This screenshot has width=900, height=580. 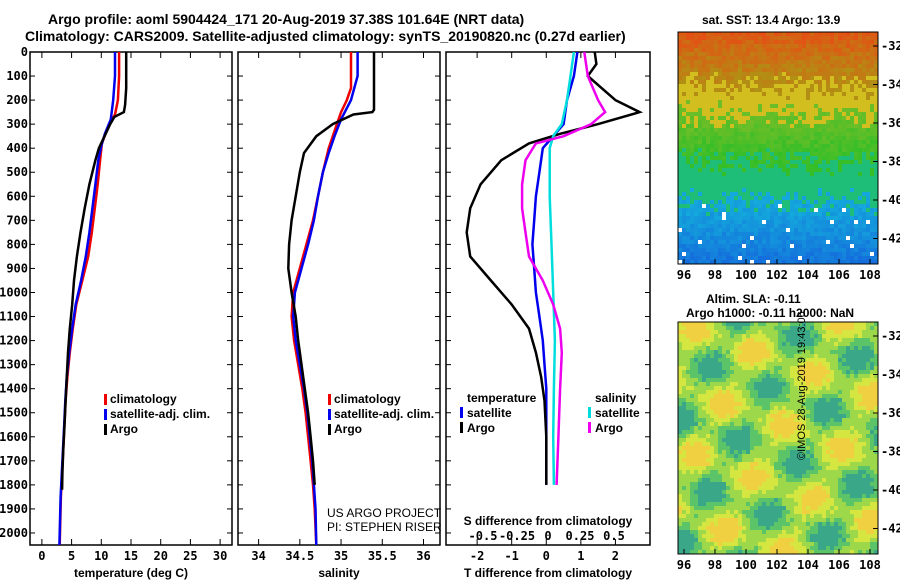 I want to click on y-tick-label: 1400, so click(x=14, y=389).